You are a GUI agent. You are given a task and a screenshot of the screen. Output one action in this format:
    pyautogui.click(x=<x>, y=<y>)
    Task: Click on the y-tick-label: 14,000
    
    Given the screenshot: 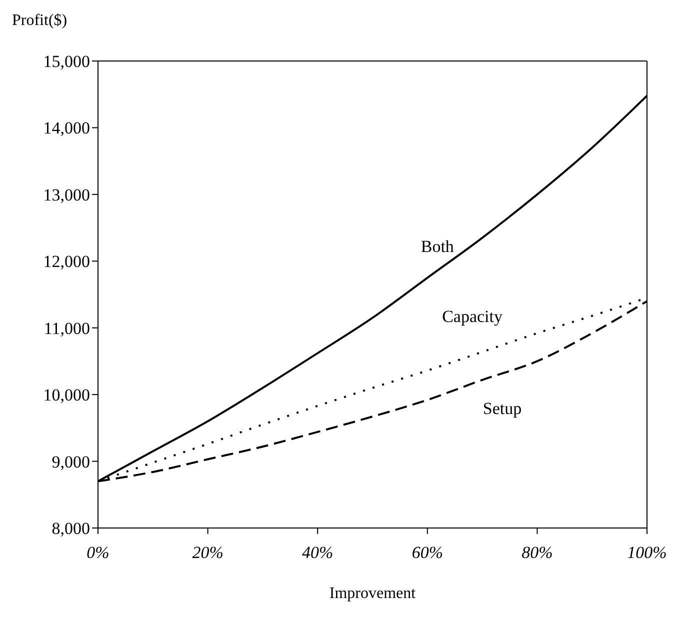 What is the action you would take?
    pyautogui.click(x=66, y=128)
    